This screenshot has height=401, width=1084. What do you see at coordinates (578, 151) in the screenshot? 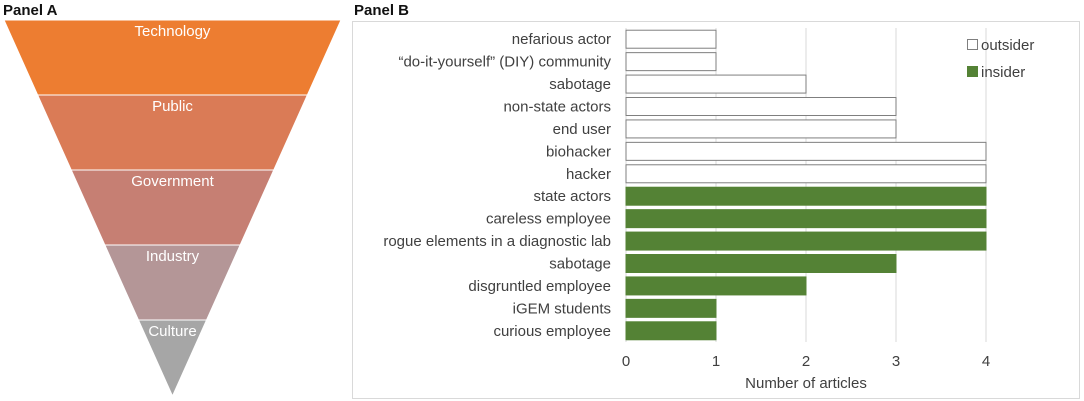
I see `category-label: biohacker` at bounding box center [578, 151].